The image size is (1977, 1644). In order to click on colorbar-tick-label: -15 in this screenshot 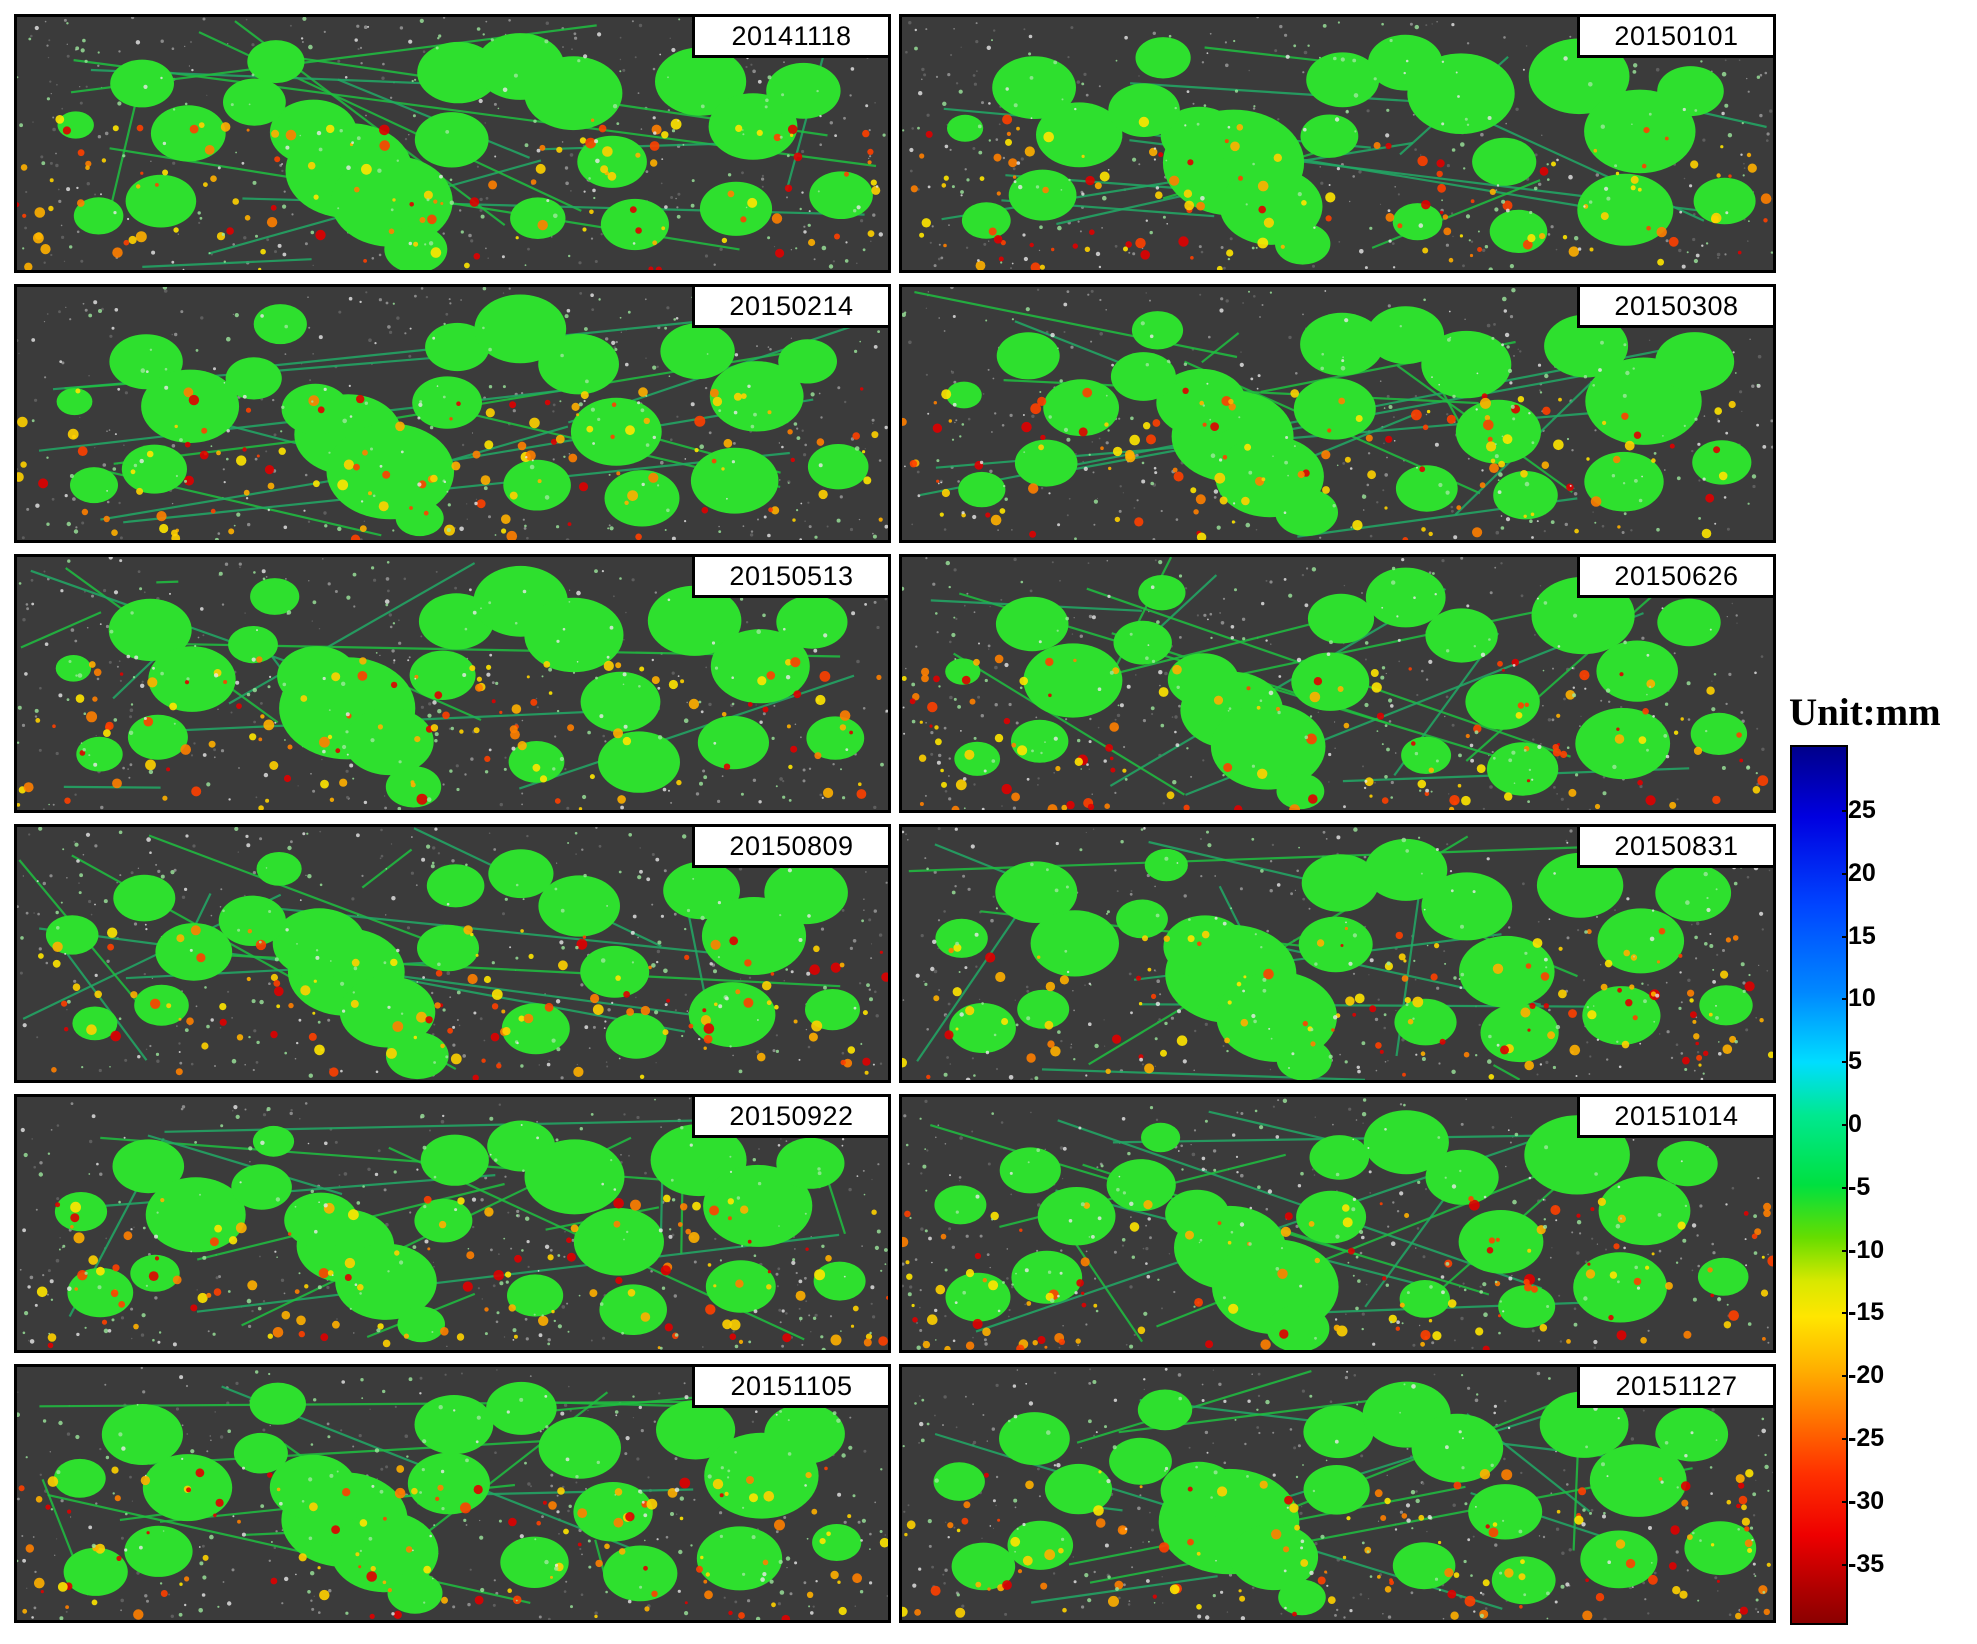, I will do `click(1863, 1312)`.